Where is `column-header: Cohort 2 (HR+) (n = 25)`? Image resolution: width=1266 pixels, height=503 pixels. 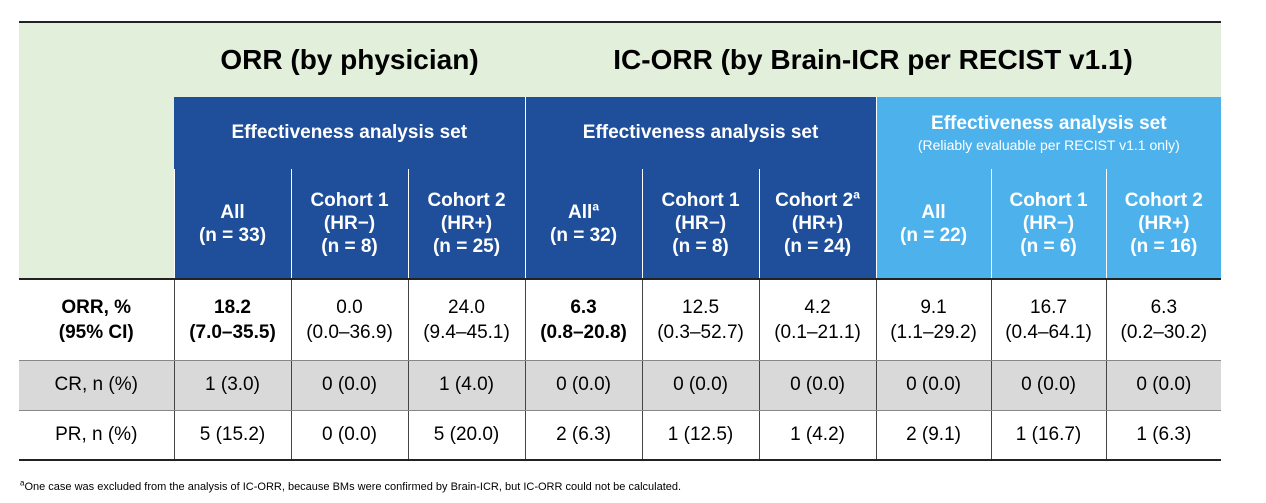
column-header: Cohort 2 (HR+) (n = 25) is located at coordinates (466, 224).